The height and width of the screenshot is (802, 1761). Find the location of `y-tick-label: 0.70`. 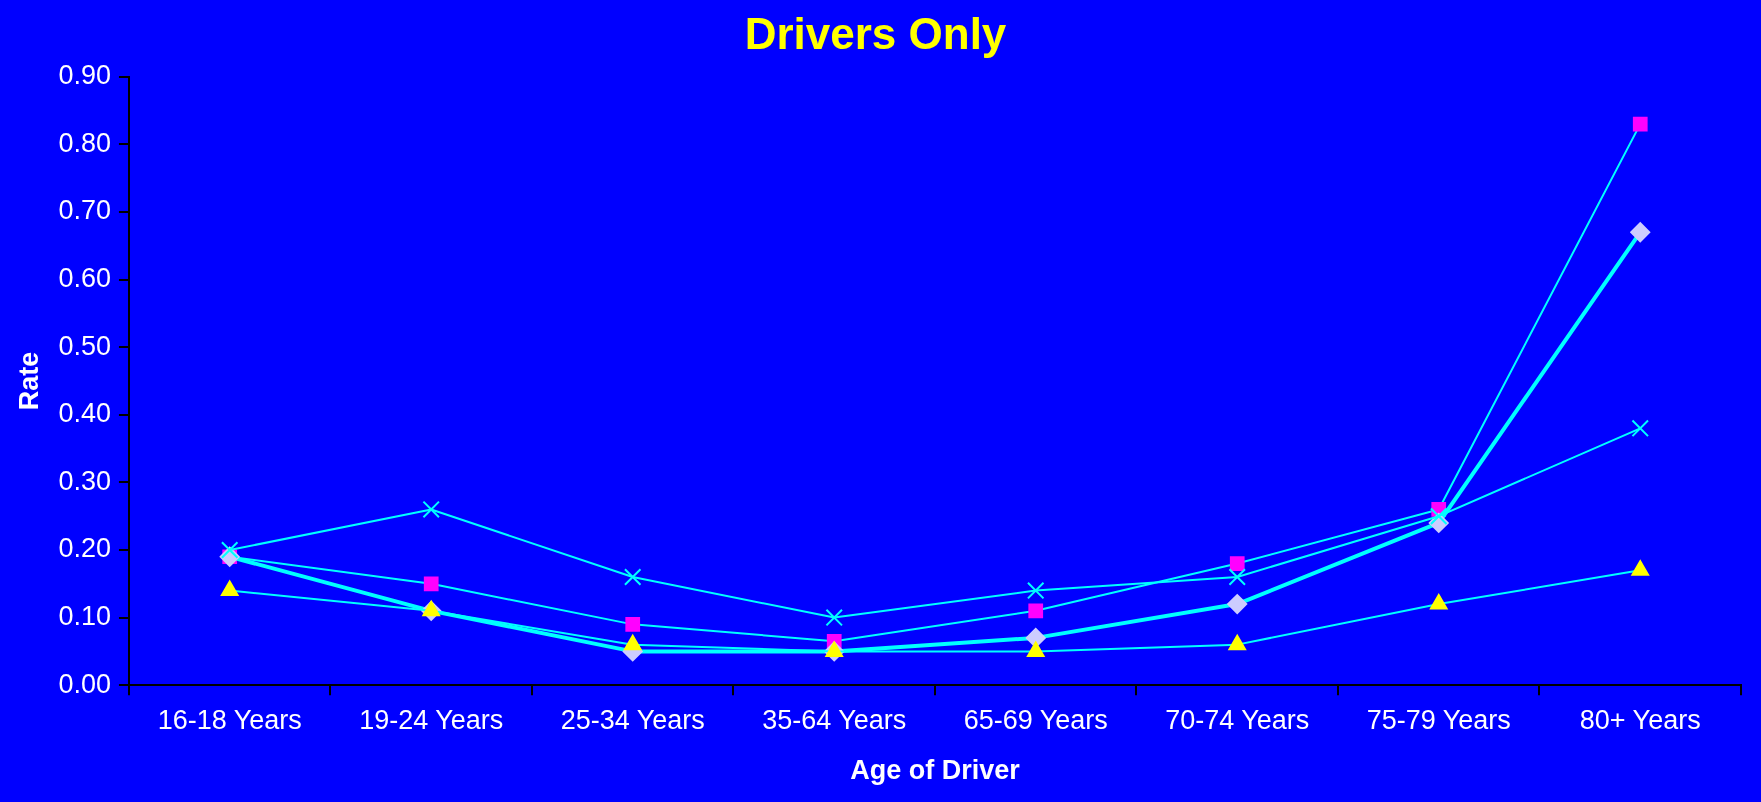

y-tick-label: 0.70 is located at coordinates (84, 210).